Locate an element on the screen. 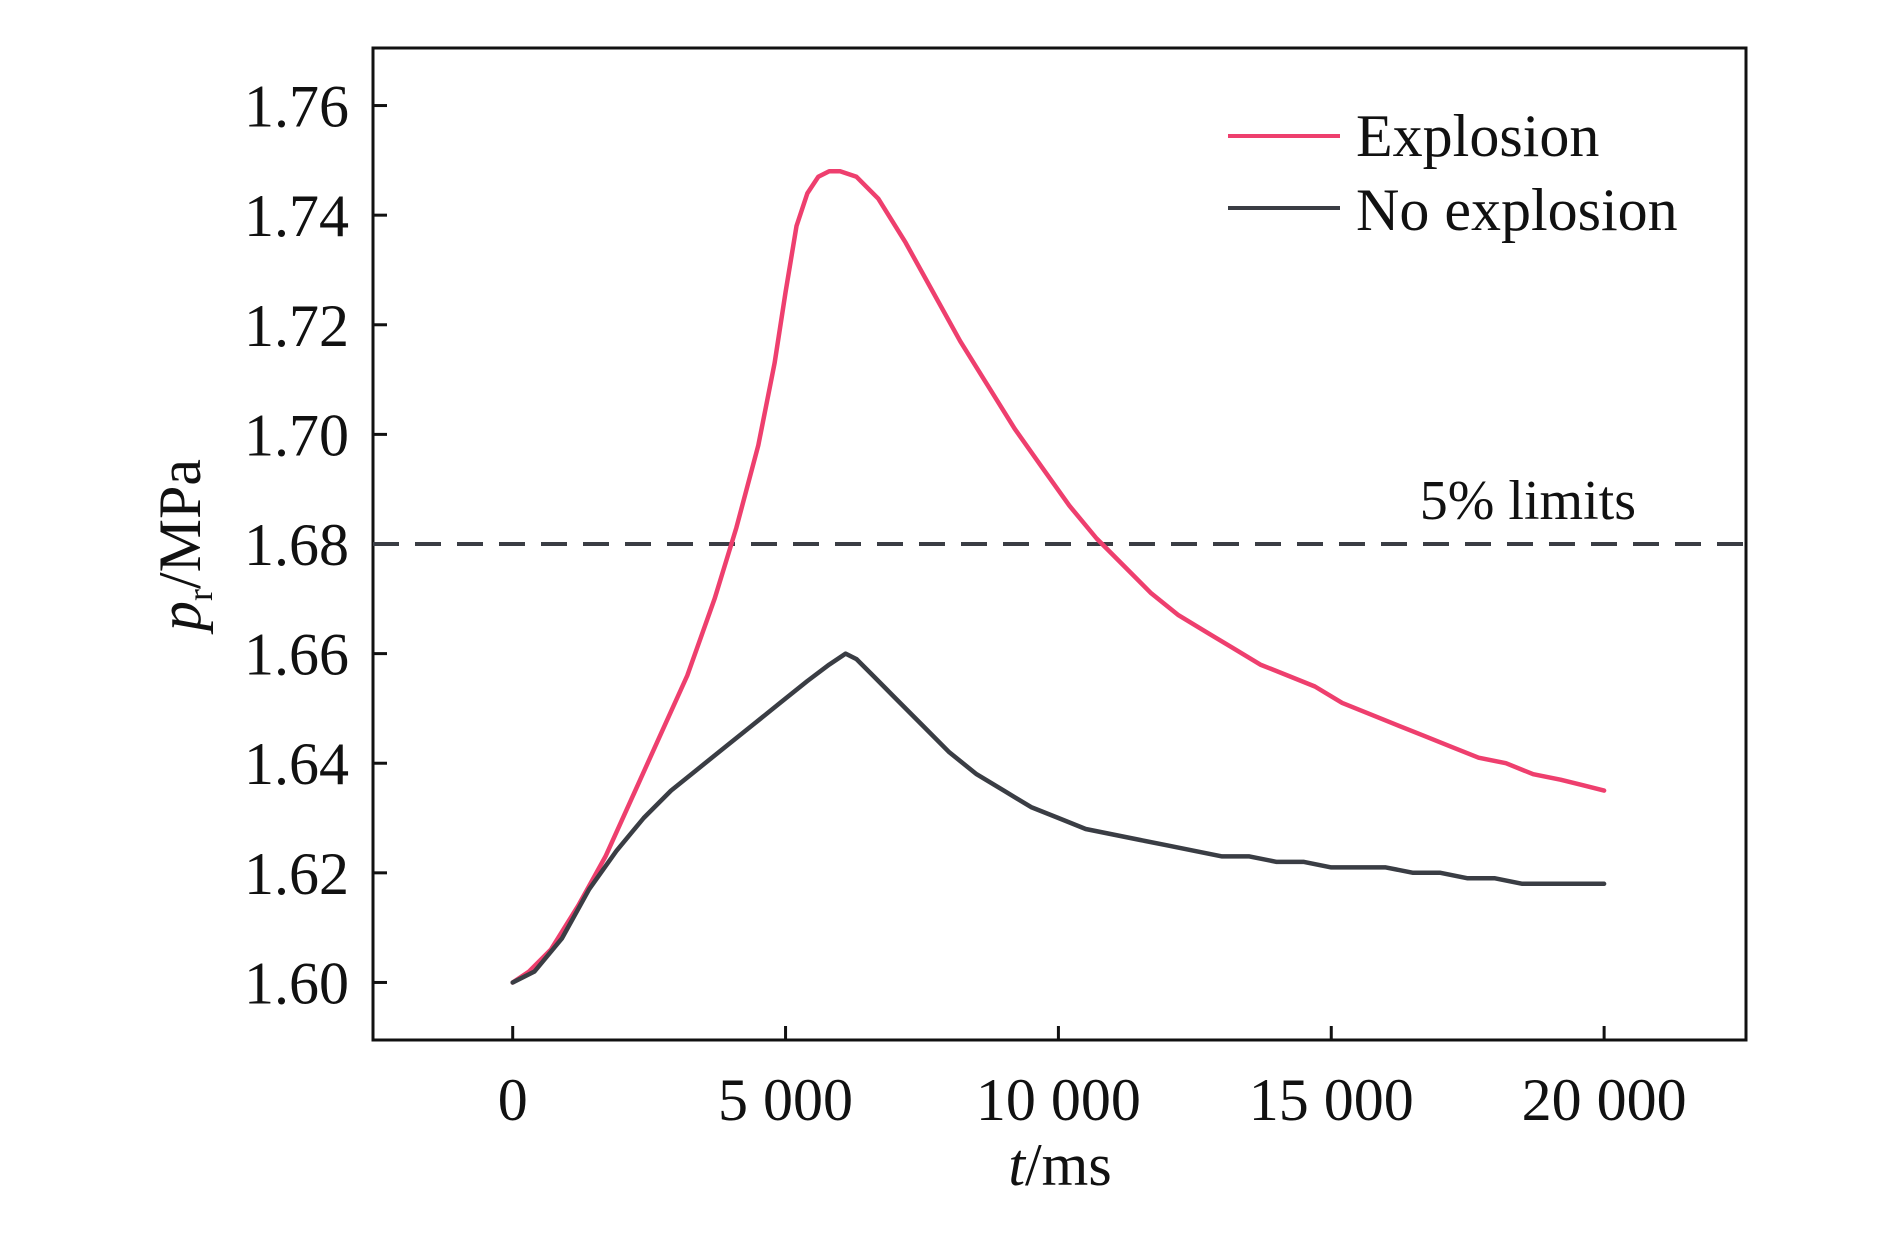 This screenshot has width=1890, height=1252. y-tick-label-7: 1.74 is located at coordinates (296, 216).